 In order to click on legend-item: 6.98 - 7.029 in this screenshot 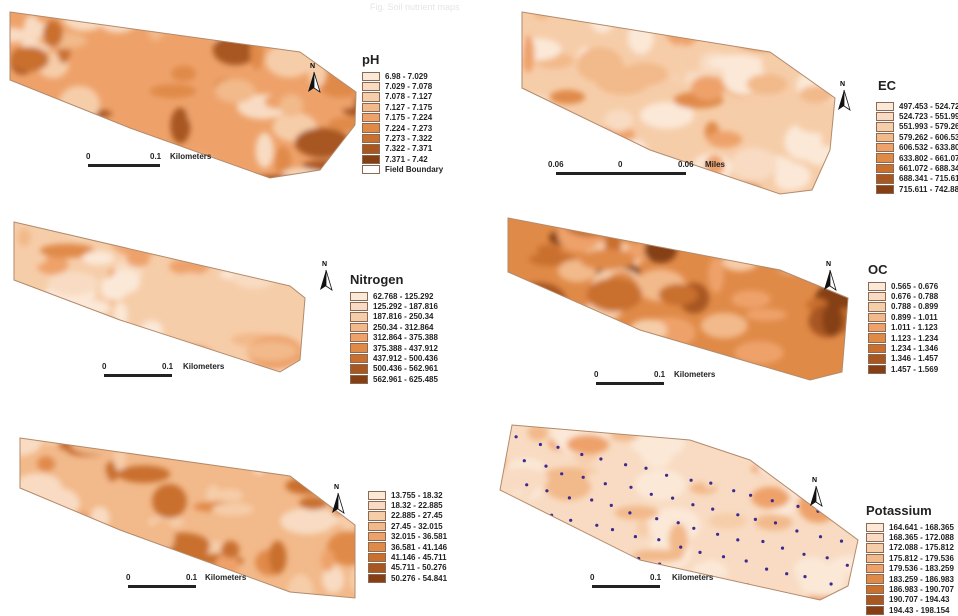, I will do `click(402, 76)`.